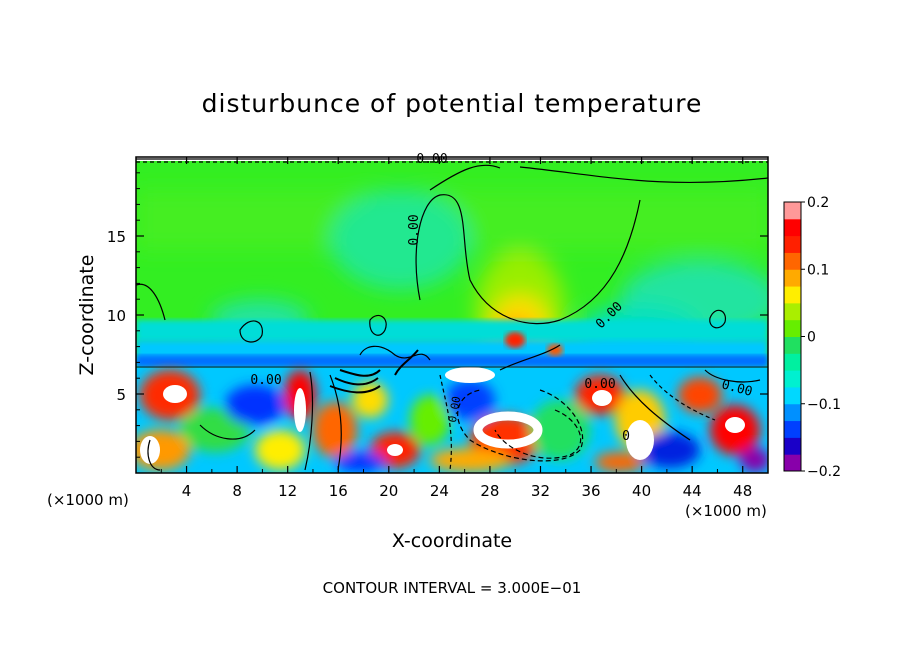 This screenshot has width=904, height=654. I want to click on colorbar-tick-label: 0, so click(811, 338).